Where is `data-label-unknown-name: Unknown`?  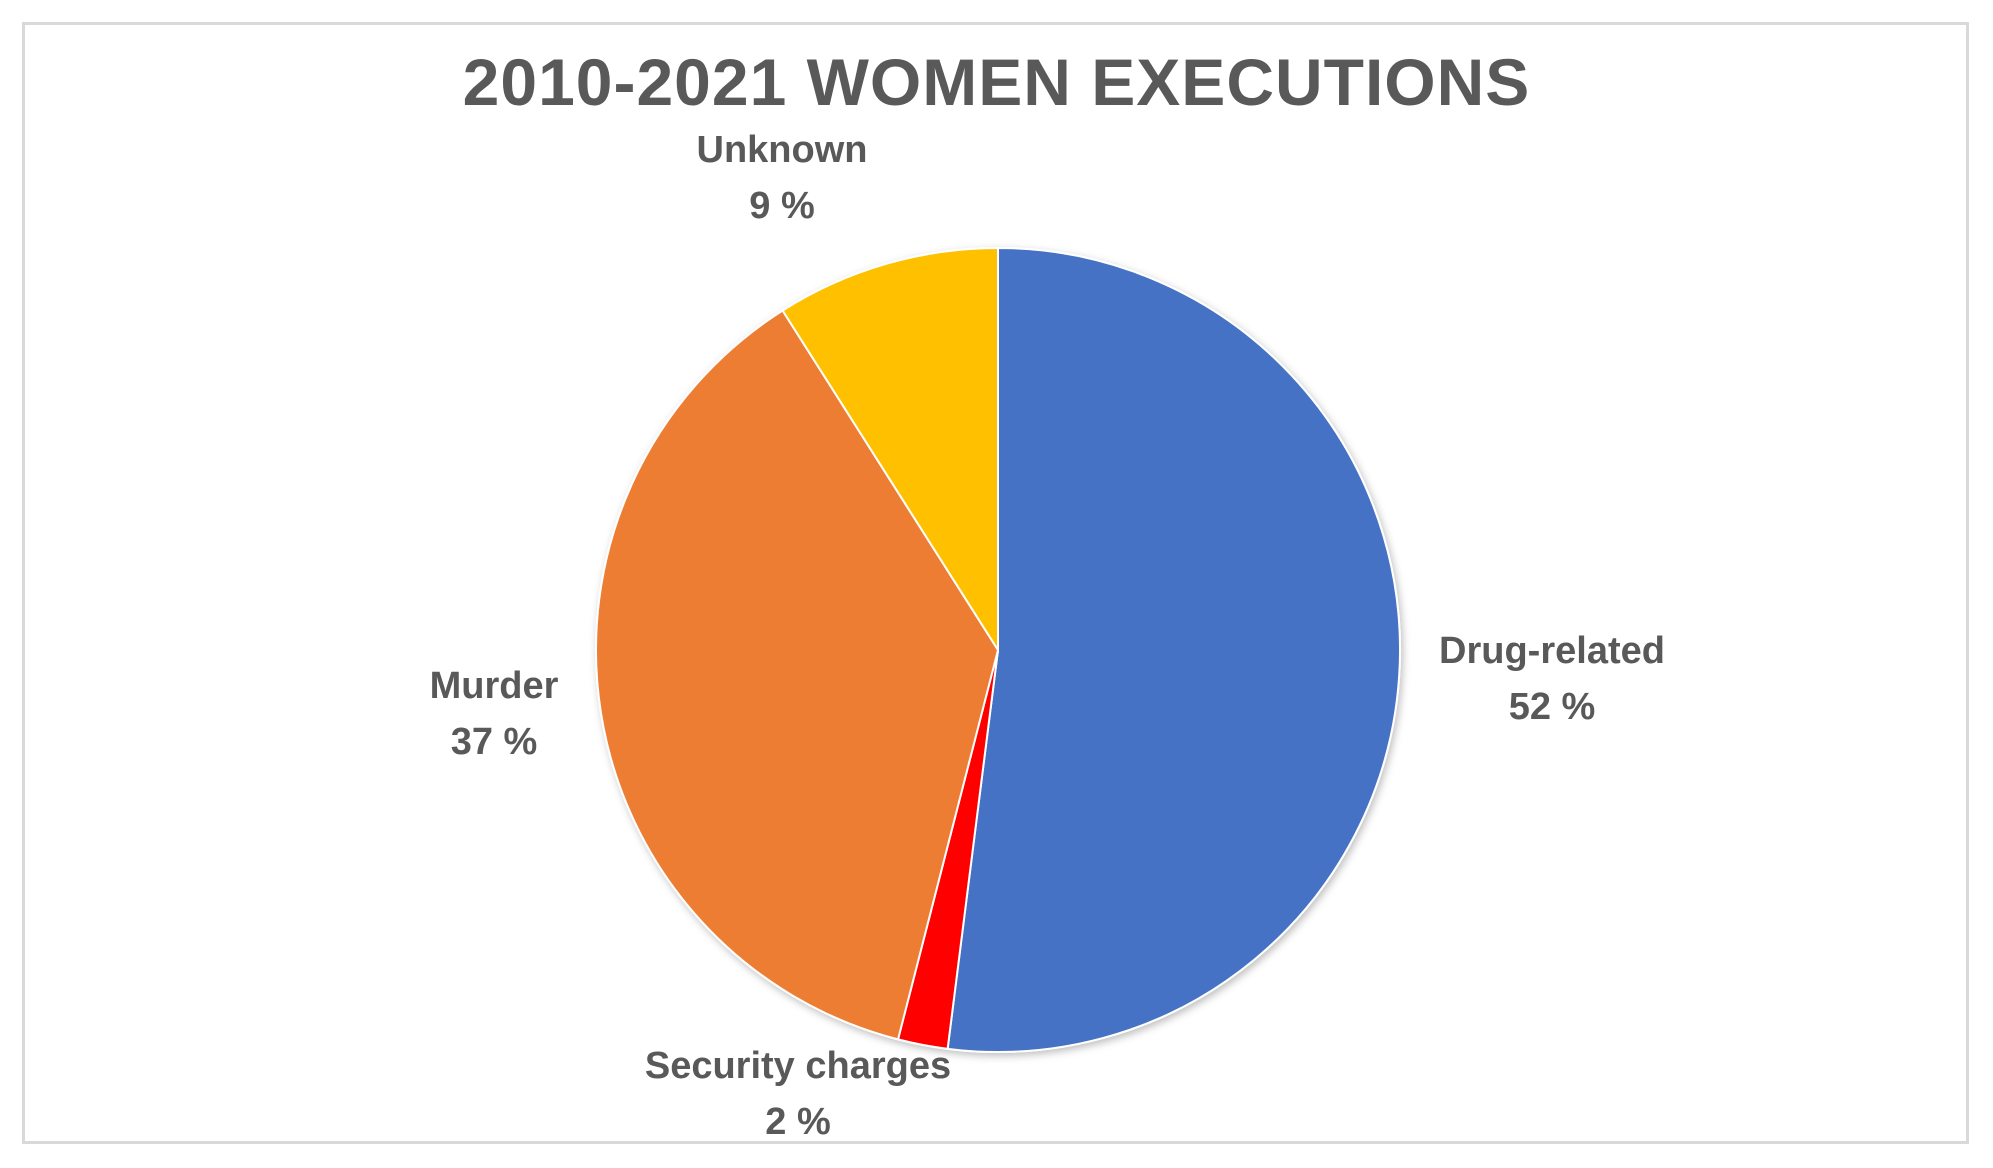 data-label-unknown-name: Unknown is located at coordinates (782, 150).